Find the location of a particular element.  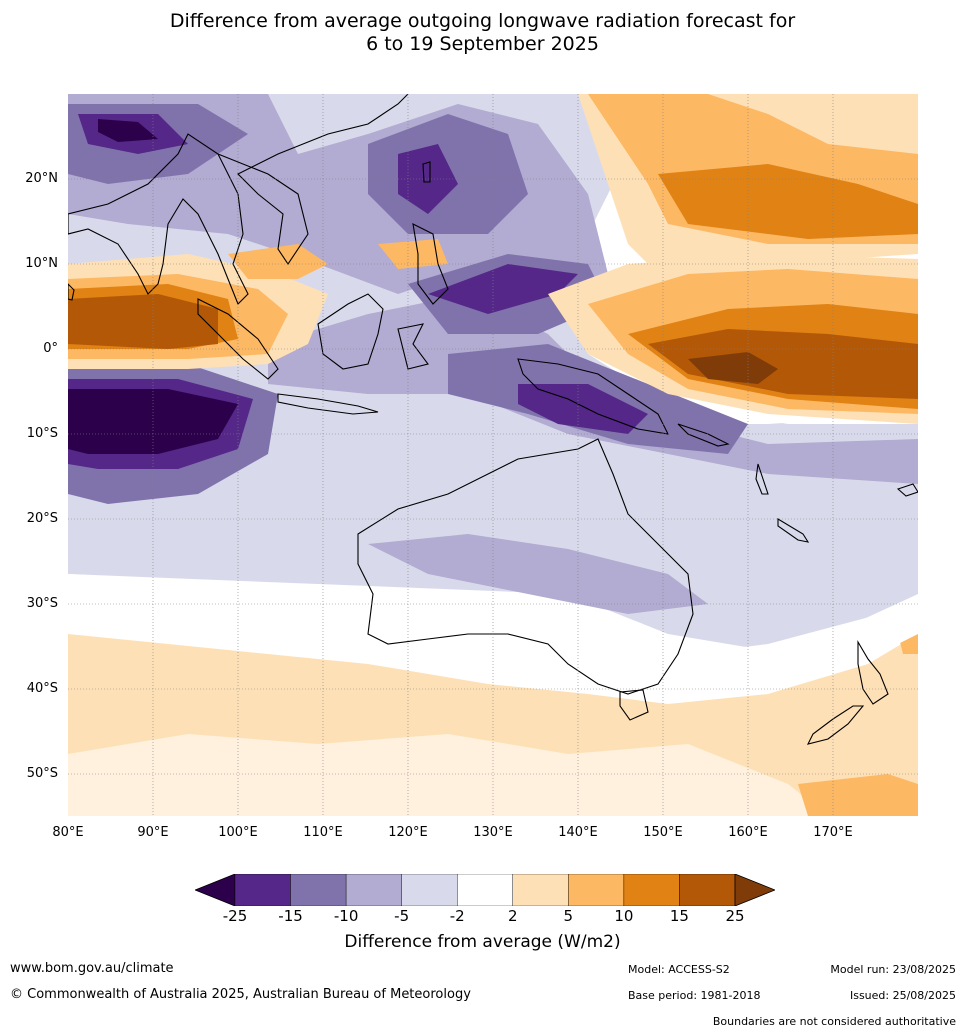

field-neg15-phil is located at coordinates (503, 289).